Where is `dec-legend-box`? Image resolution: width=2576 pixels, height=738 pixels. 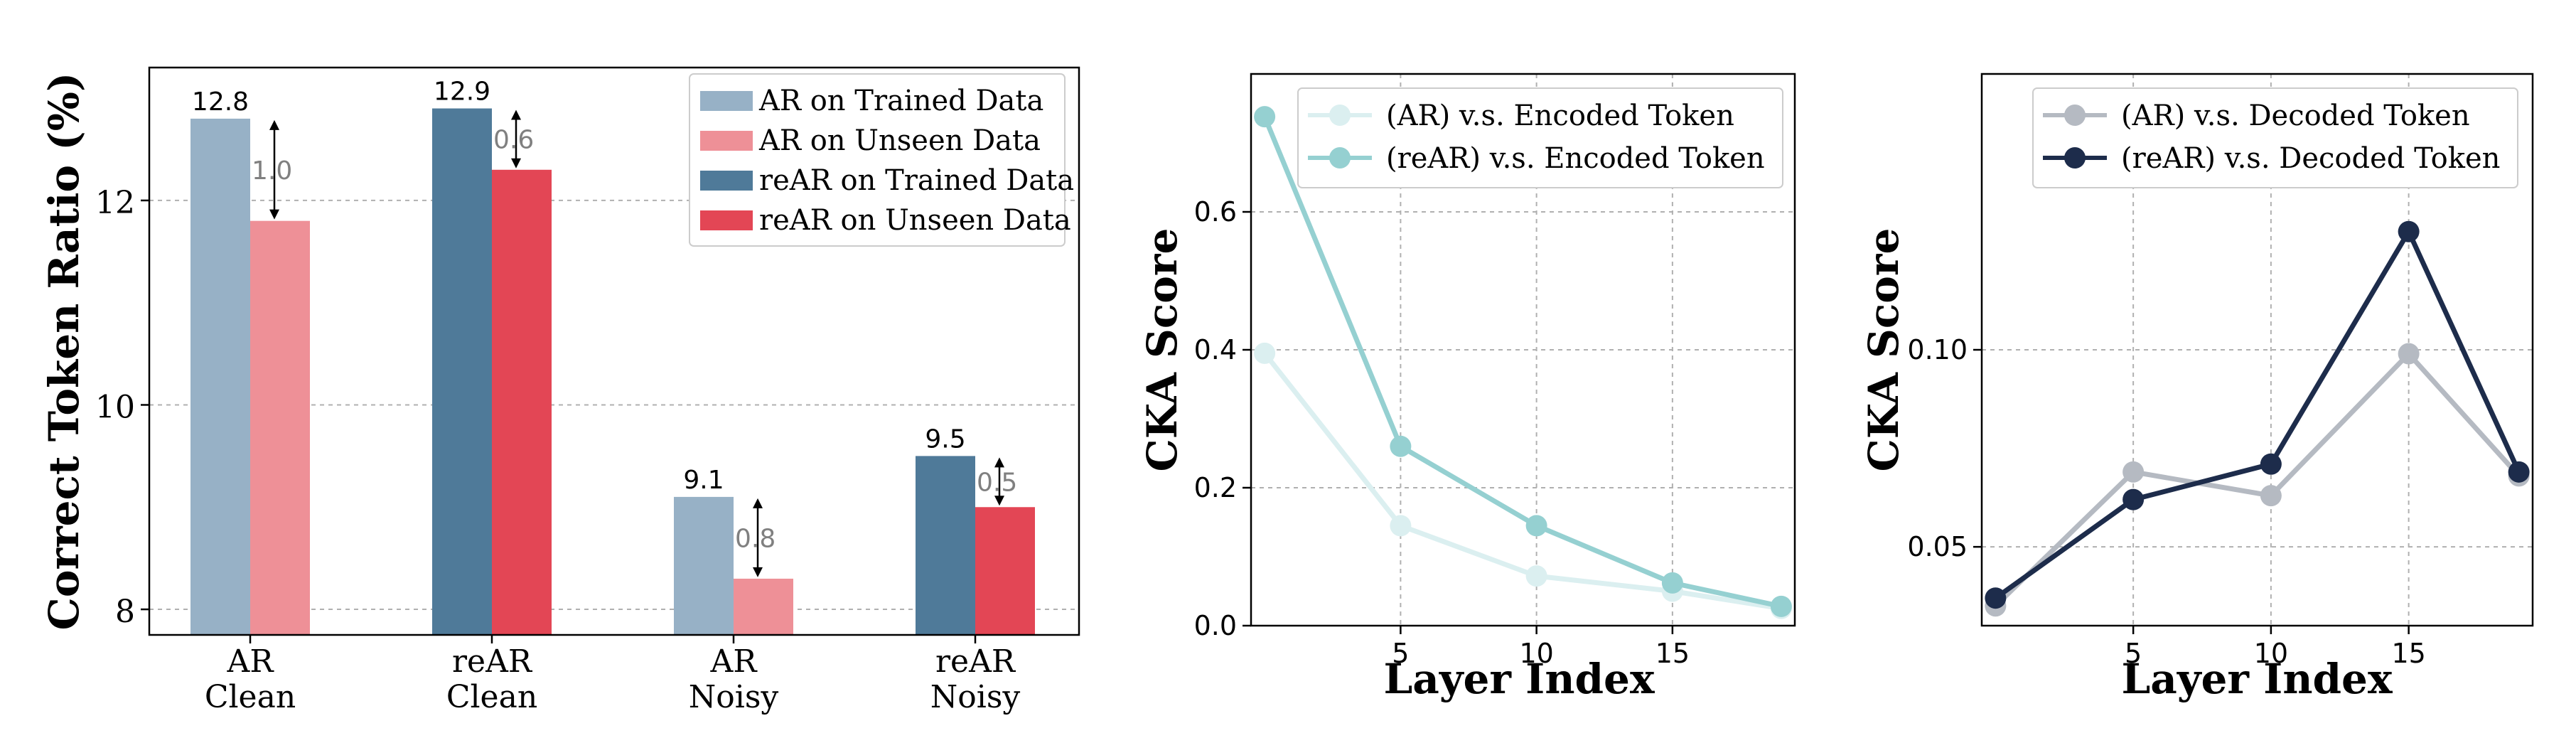 dec-legend-box is located at coordinates (2275, 137).